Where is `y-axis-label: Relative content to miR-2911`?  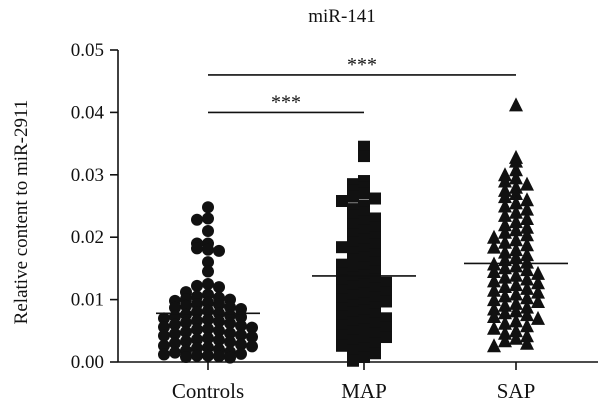 y-axis-label: Relative content to miR-2911 is located at coordinates (21, 212).